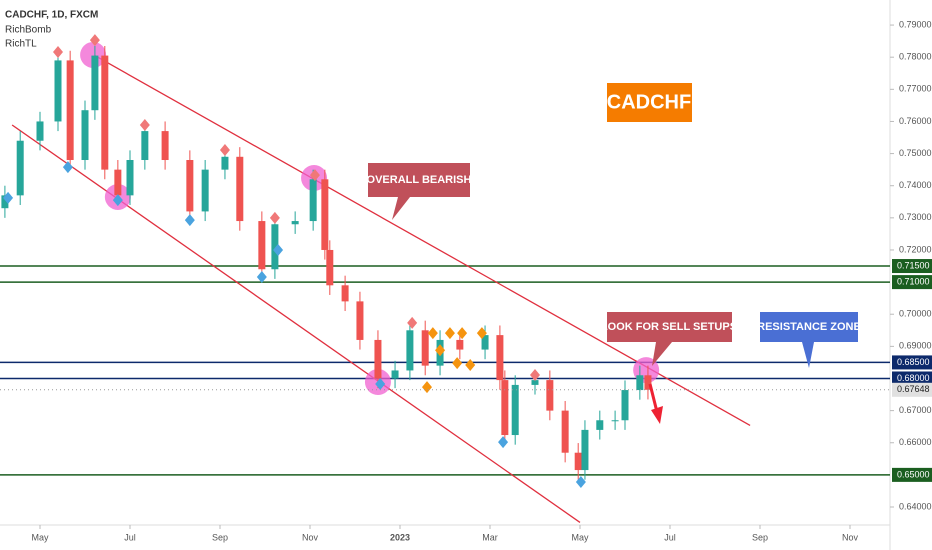 The width and height of the screenshot is (932, 550). What do you see at coordinates (657, 415) in the screenshot?
I see `arrow-head` at bounding box center [657, 415].